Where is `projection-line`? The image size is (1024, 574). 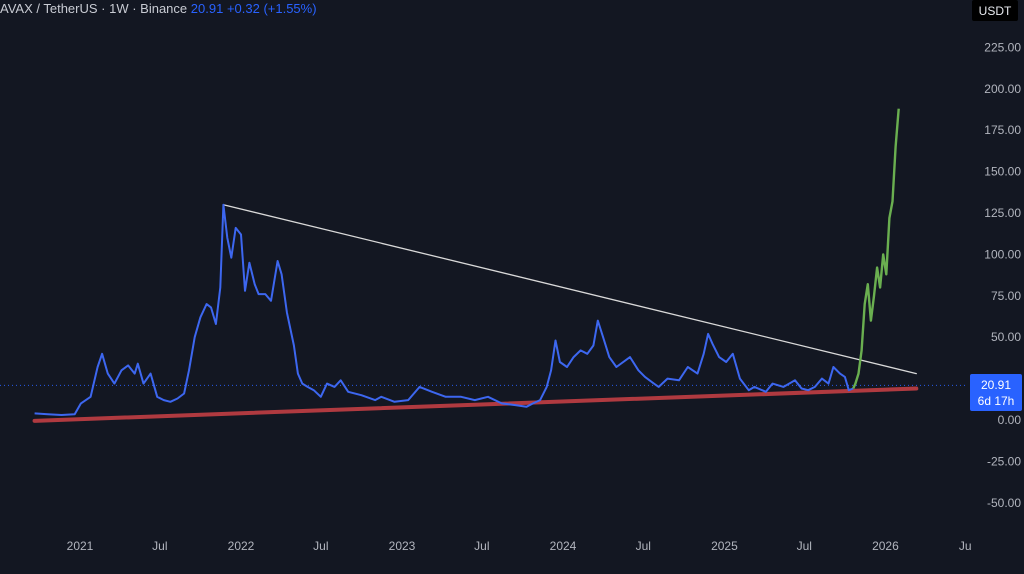
projection-line is located at coordinates (876, 248).